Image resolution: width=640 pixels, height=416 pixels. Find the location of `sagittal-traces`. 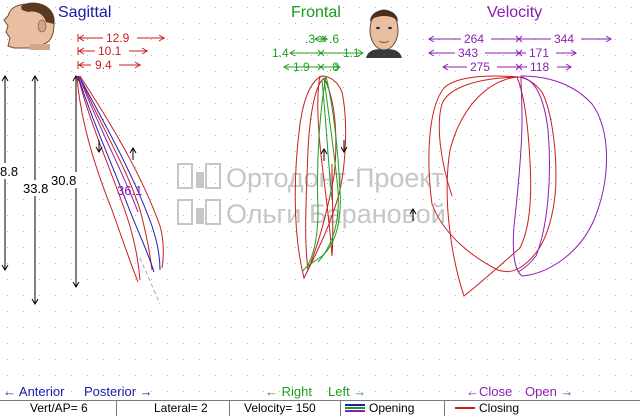

sagittal-traces is located at coordinates (120, 190).